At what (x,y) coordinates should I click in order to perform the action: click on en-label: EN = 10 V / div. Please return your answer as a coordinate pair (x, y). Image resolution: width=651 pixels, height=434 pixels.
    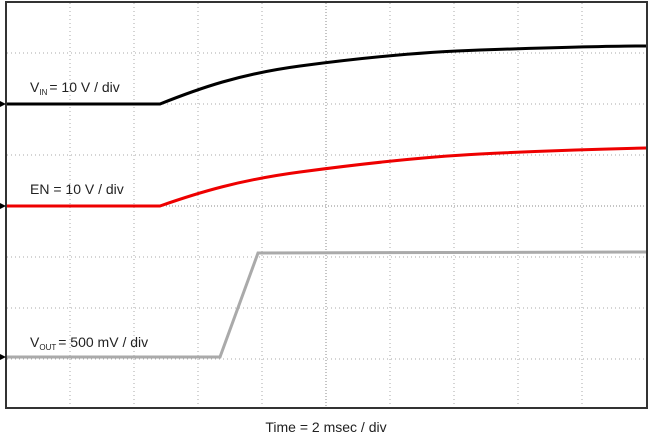
    Looking at the image, I should click on (77, 189).